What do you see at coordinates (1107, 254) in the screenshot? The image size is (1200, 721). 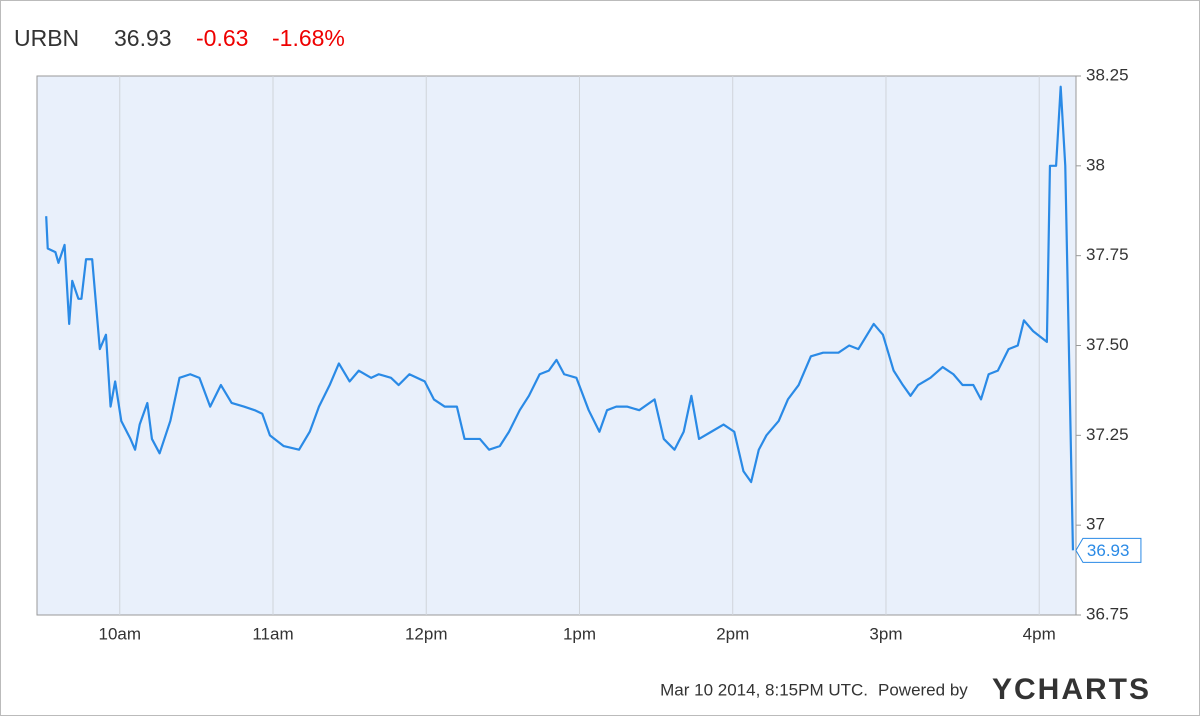 I see `y-tick-label: 37.75` at bounding box center [1107, 254].